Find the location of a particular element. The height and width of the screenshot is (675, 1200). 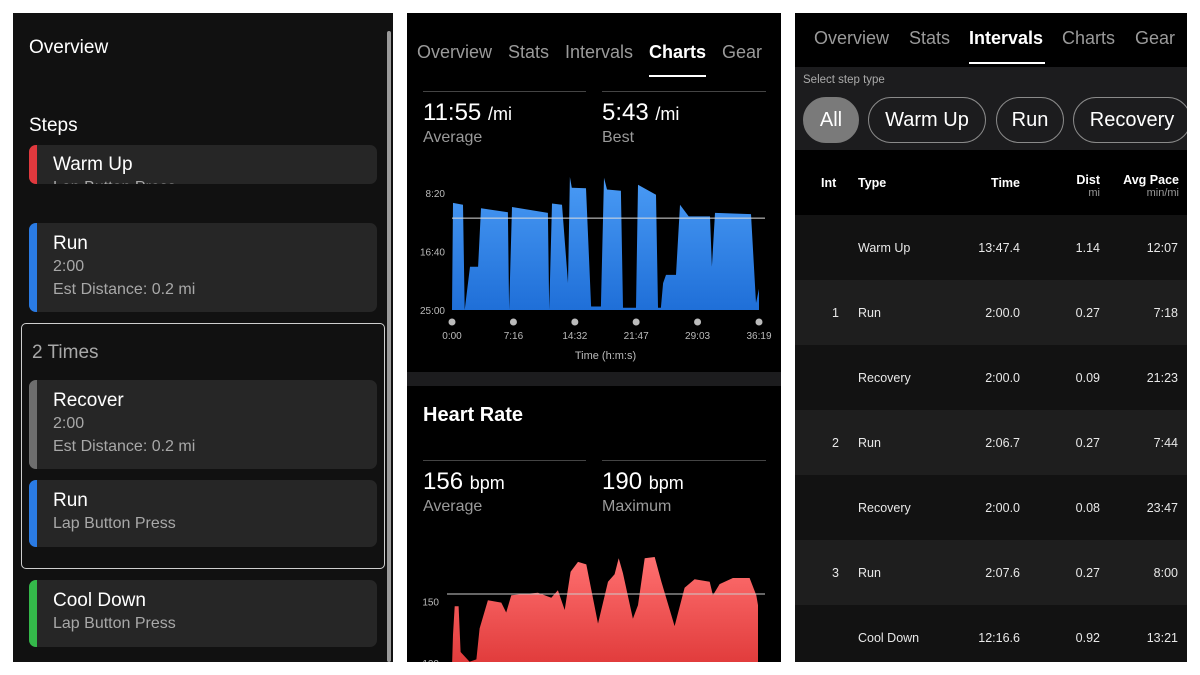

table-row: Recovery 2:00.0 0.09 21:23 is located at coordinates (991, 377).